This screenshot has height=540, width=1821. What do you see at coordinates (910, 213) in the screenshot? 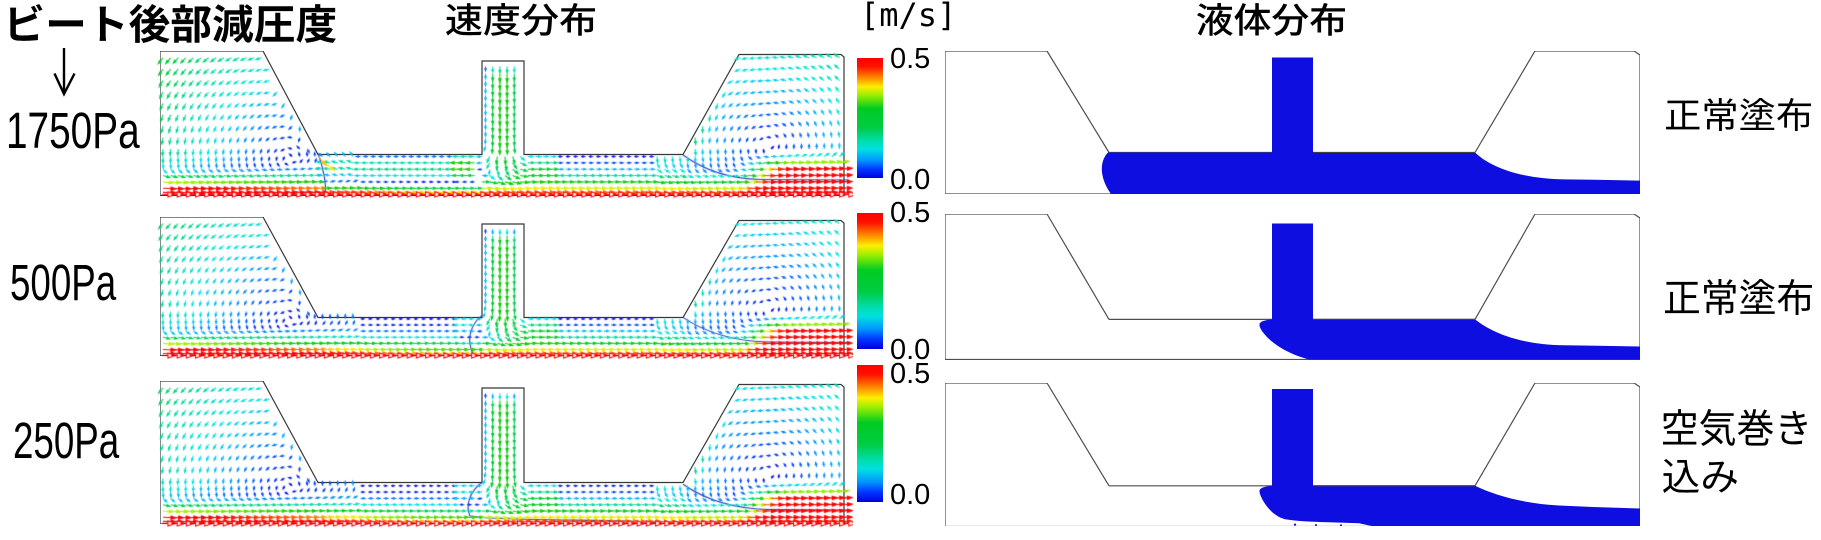
I see `colorbar-max-label-row2: 0.5` at bounding box center [910, 213].